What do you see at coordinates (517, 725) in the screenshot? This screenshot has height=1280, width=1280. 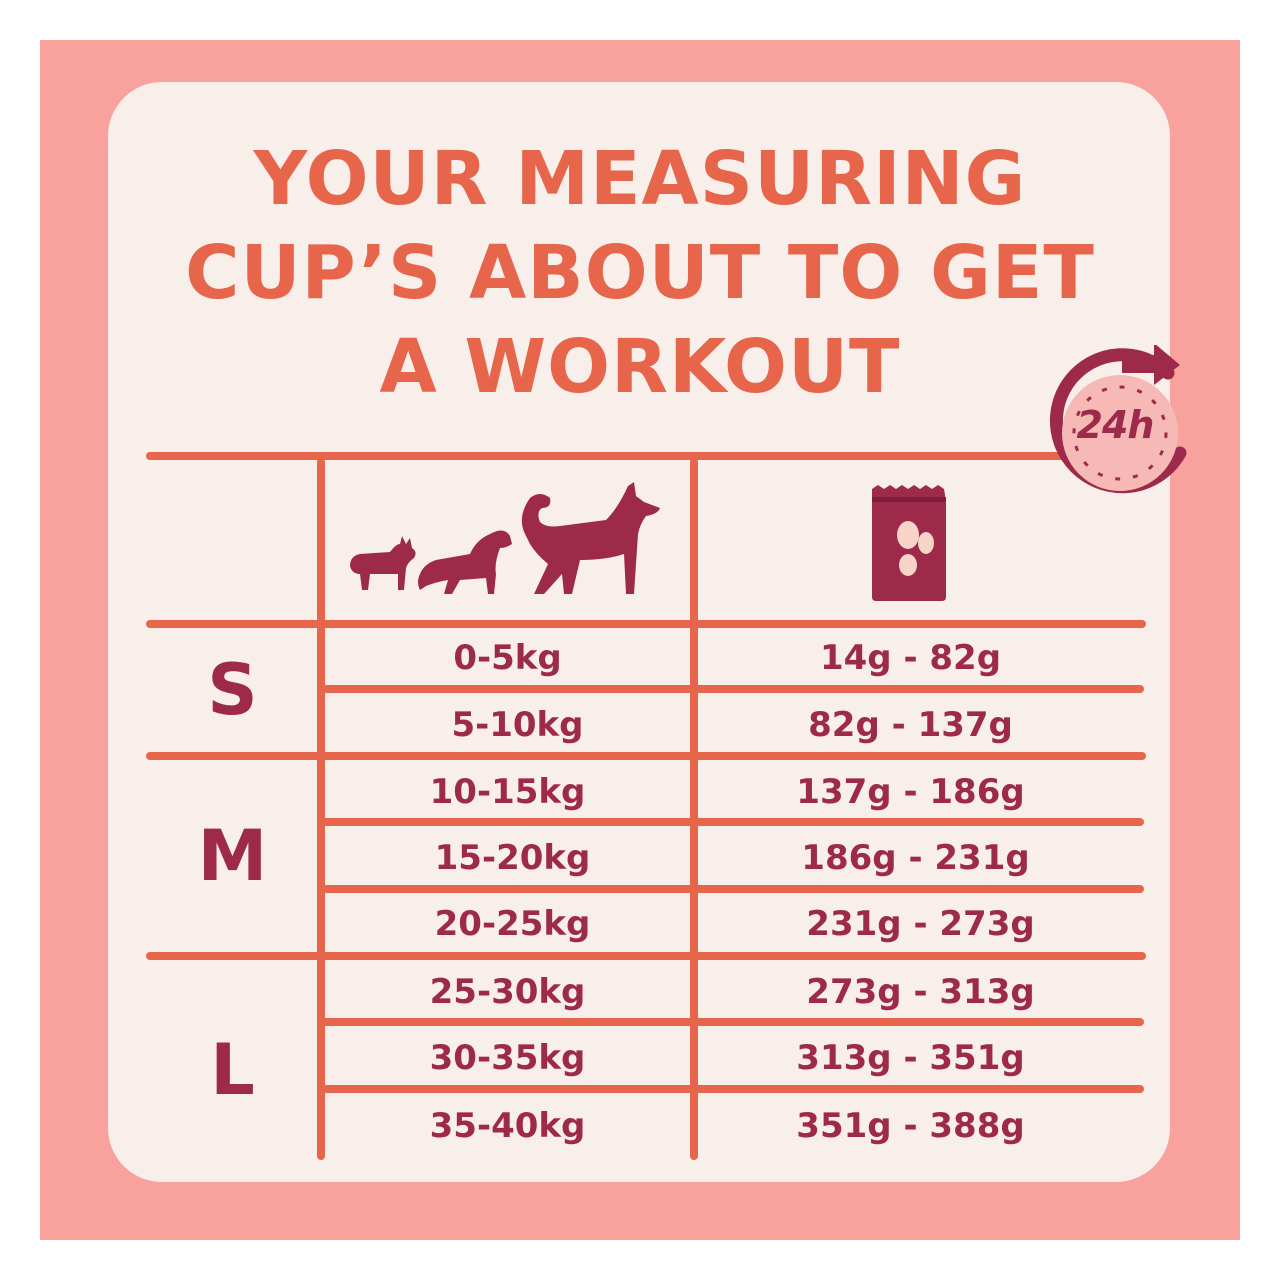 I see `weight-cell: 5-10kg` at bounding box center [517, 725].